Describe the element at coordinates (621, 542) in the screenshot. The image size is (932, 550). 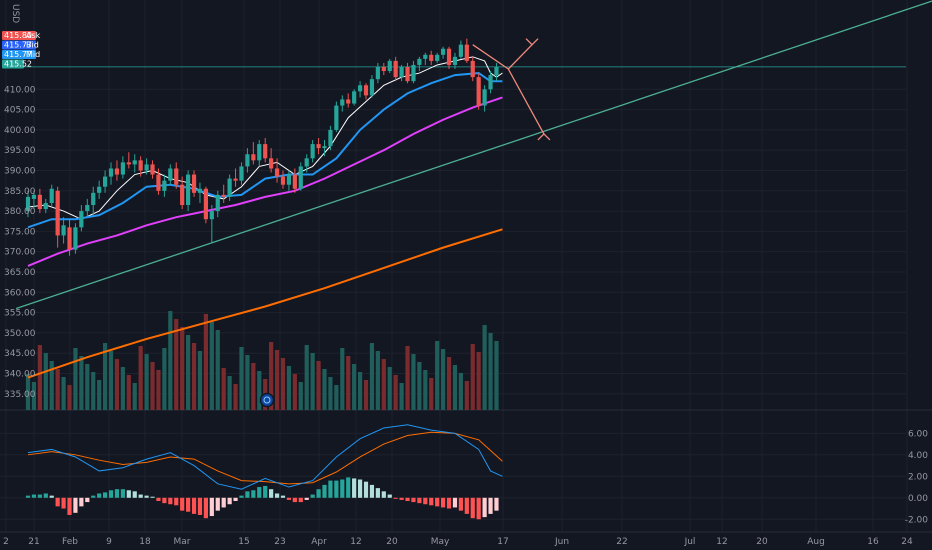
I see `time-axis-label: 22` at that location.